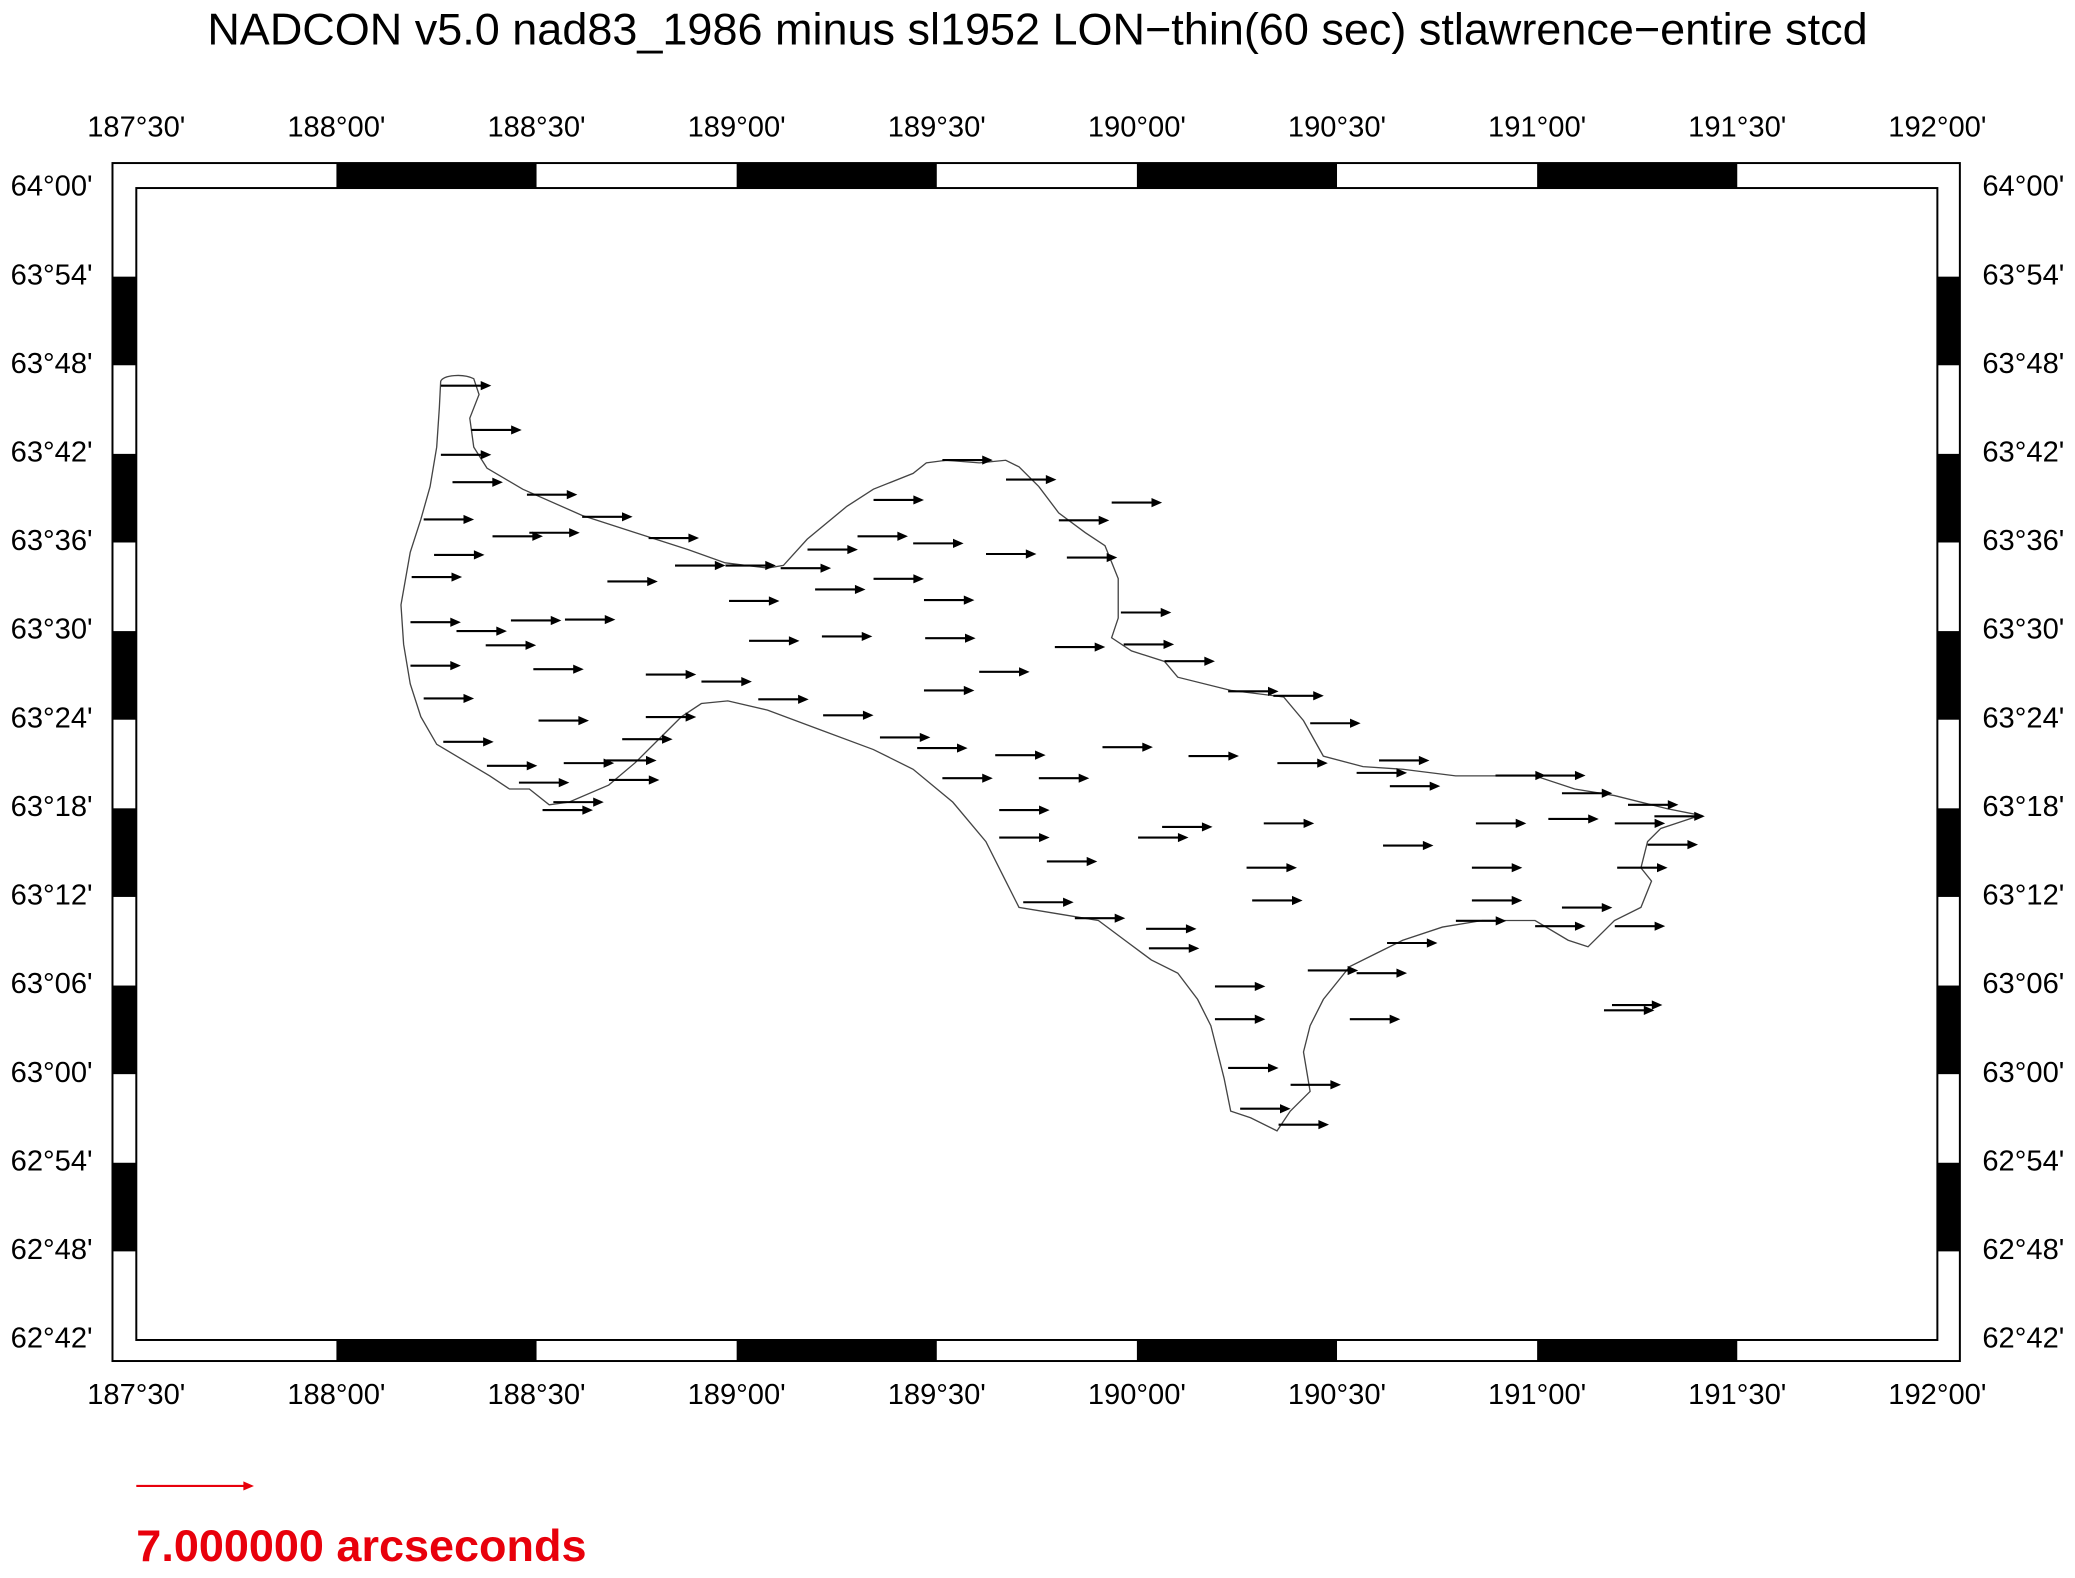 The height and width of the screenshot is (1578, 2075). What do you see at coordinates (2023, 984) in the screenshot?
I see `y-tick-label-right: 63°06'` at bounding box center [2023, 984].